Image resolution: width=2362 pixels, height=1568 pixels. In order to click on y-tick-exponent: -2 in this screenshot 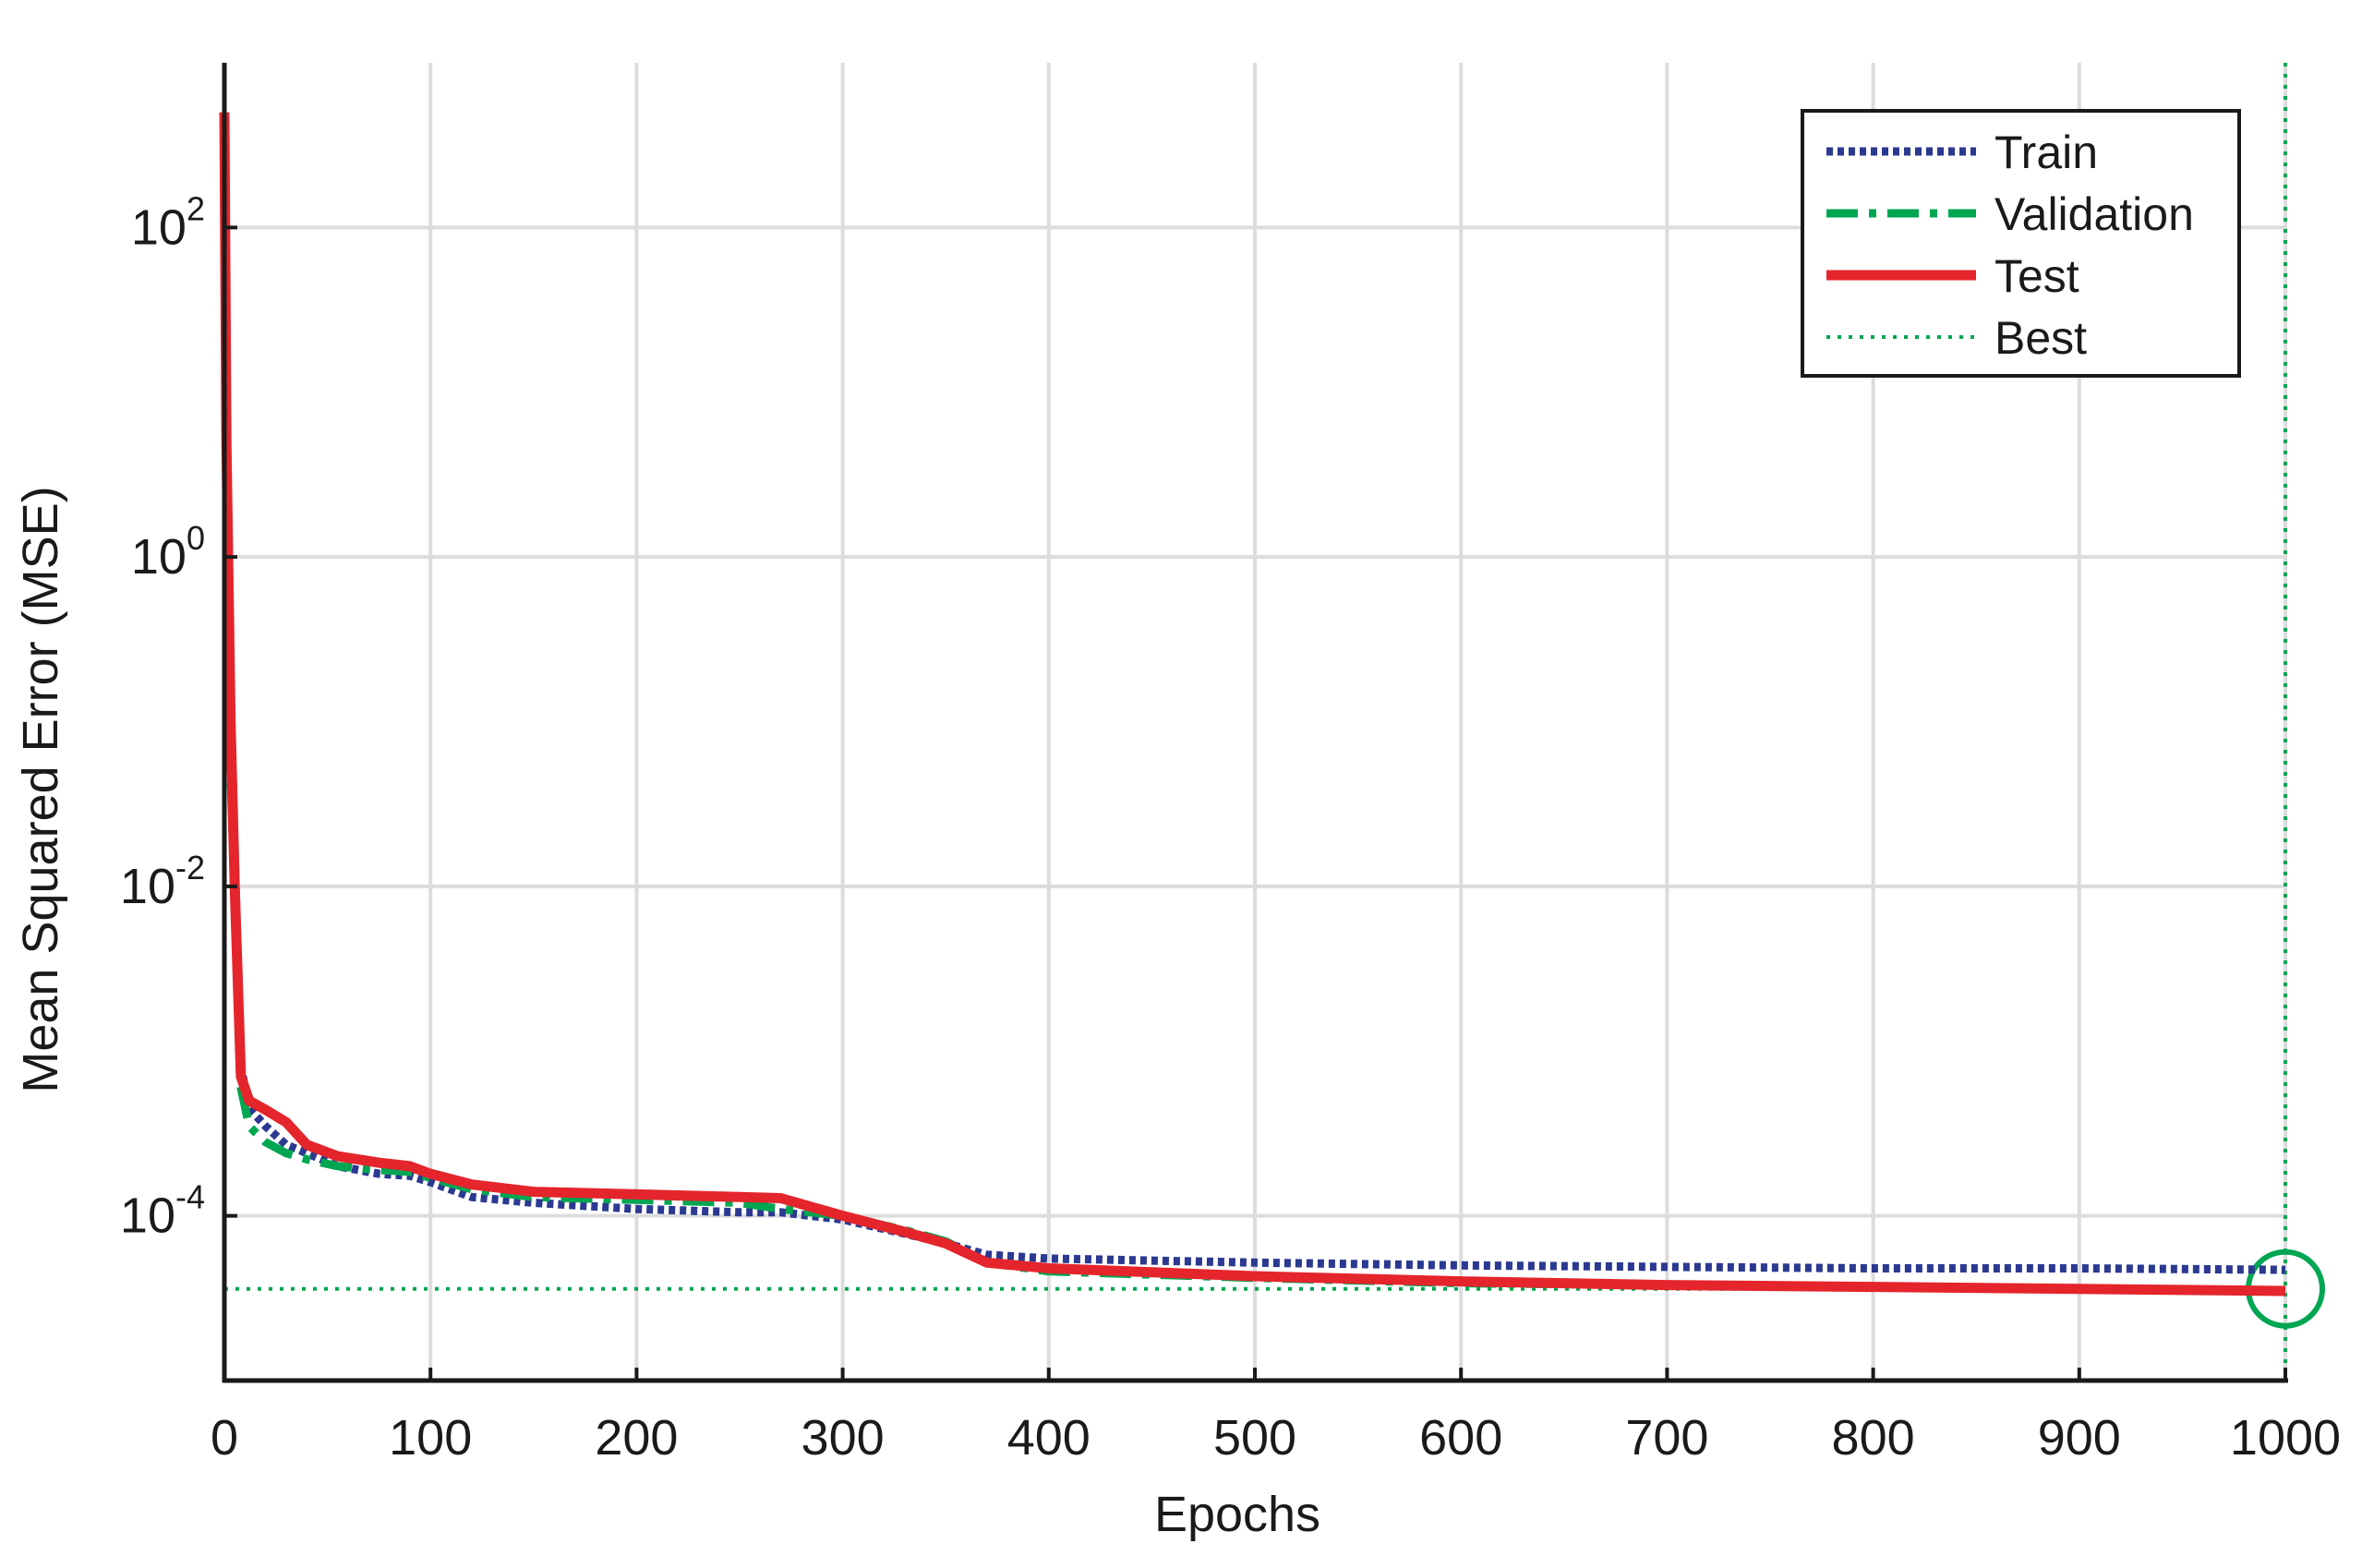, I will do `click(190, 868)`.